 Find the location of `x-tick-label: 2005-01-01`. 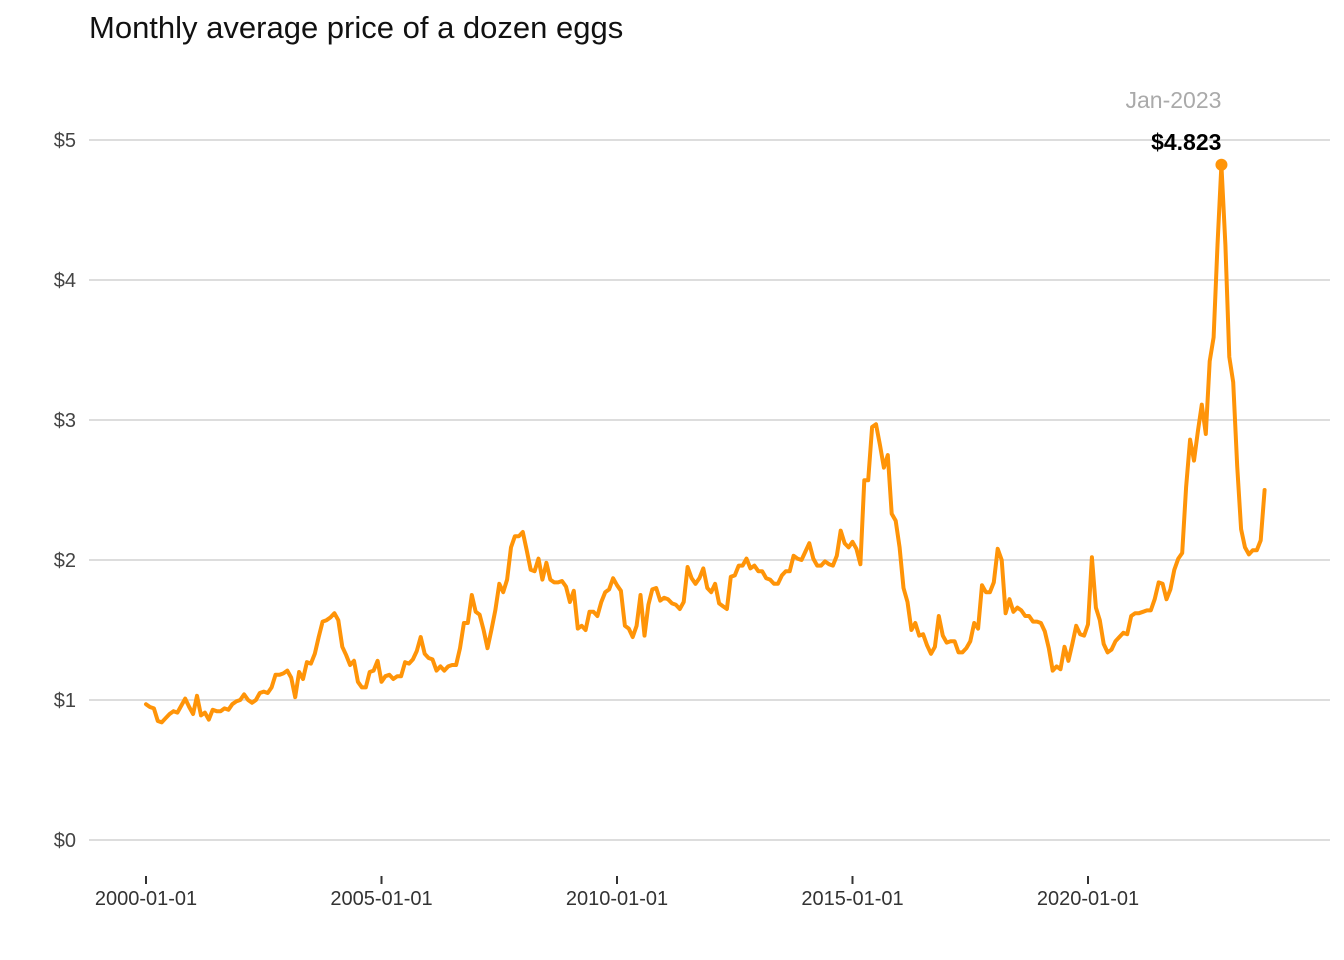

x-tick-label: 2005-01-01 is located at coordinates (381, 899).